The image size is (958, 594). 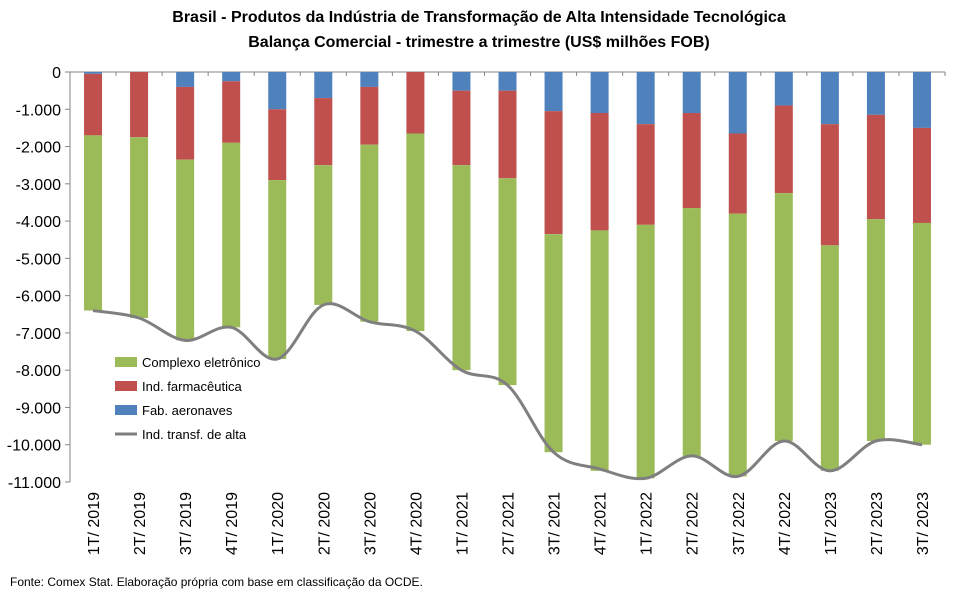 I want to click on y-tick-label: -1.000, so click(x=38, y=110).